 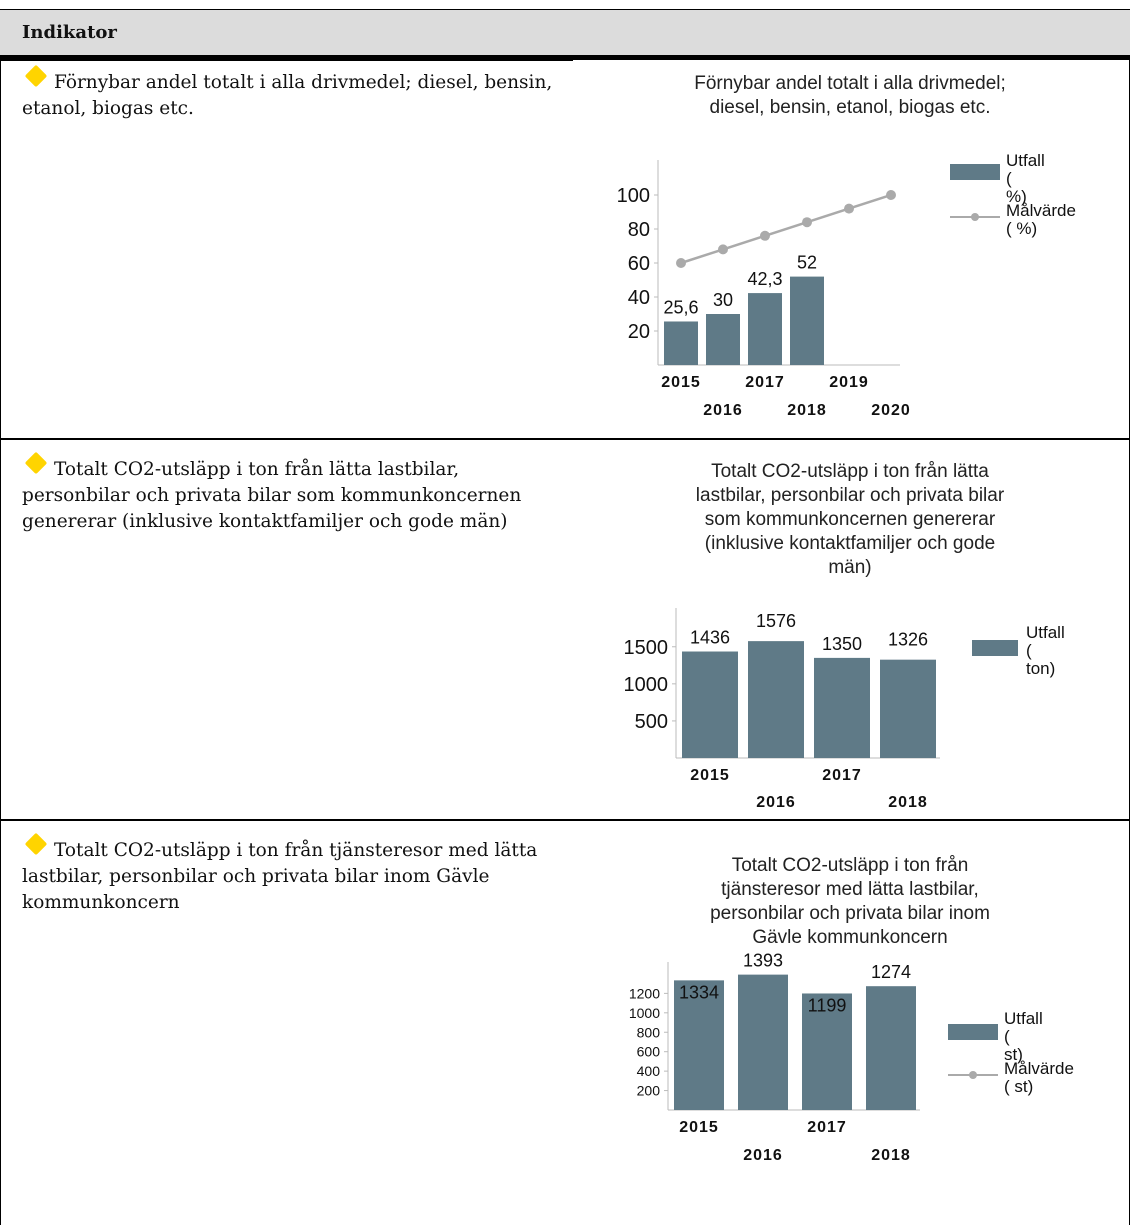 I want to click on bar-data-label: 1326, so click(x=908, y=640).